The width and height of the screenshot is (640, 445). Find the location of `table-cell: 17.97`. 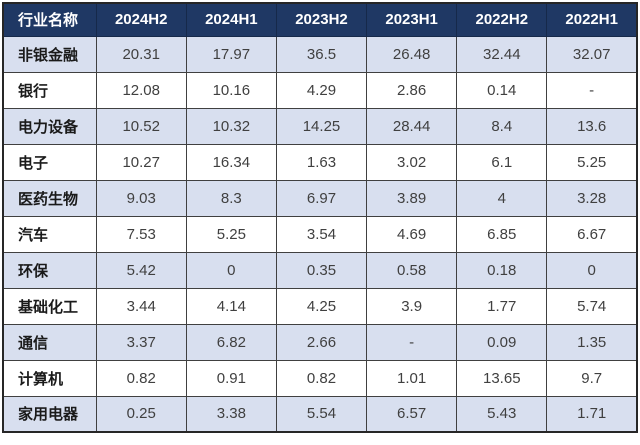

table-cell: 17.97 is located at coordinates (231, 54).